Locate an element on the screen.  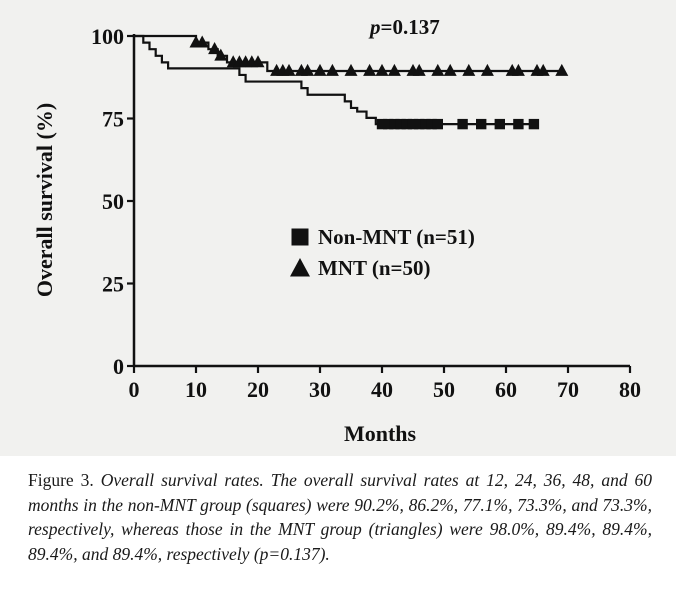
y-tick-label: 75 is located at coordinates (113, 119).